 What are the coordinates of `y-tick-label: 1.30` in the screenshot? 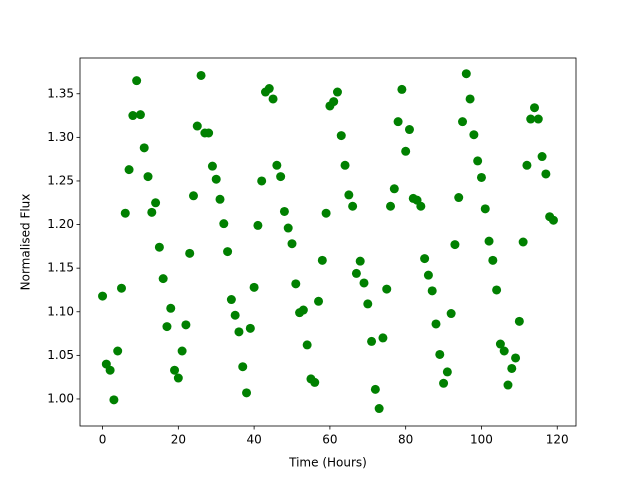 It's located at (60, 137).